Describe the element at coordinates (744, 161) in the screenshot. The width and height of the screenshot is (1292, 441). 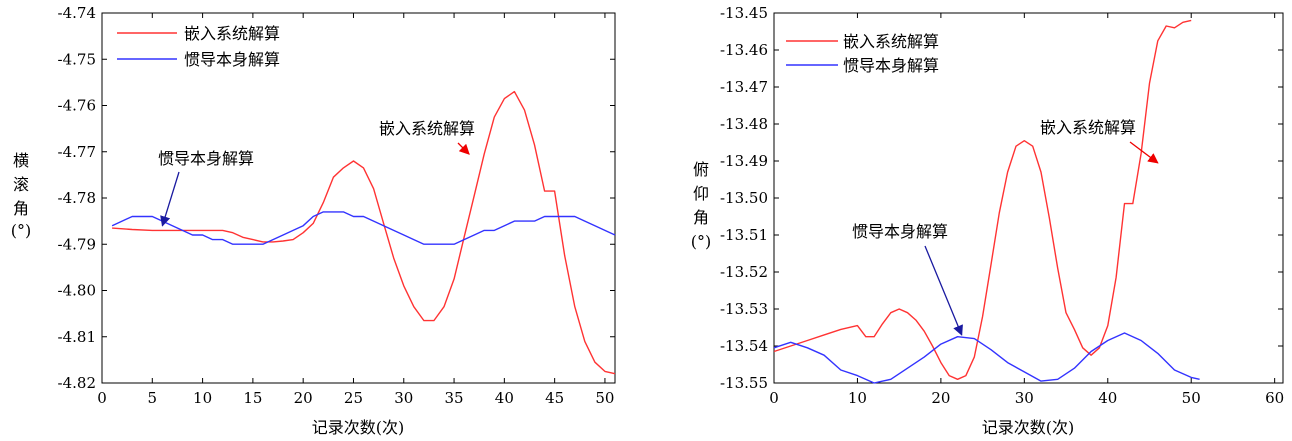
I see `y-tick-label: -13.49` at that location.